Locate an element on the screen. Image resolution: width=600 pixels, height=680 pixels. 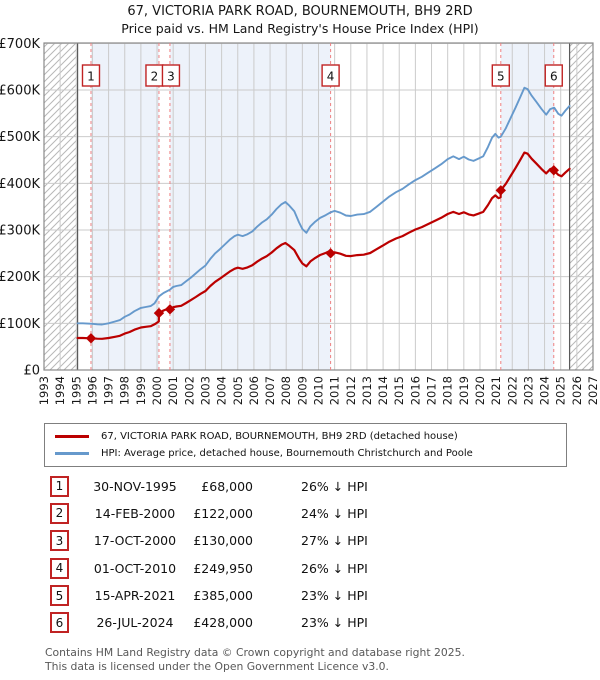
y-axis-label: £100K is located at coordinates (20, 324).